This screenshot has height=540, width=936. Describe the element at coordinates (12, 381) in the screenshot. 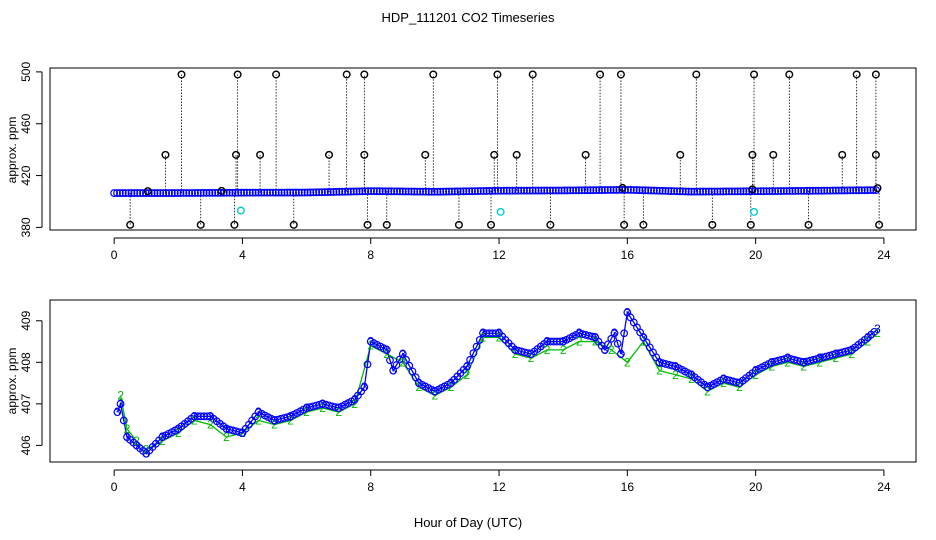

I see `bottom-y-axis-label: approx. ppm` at that location.